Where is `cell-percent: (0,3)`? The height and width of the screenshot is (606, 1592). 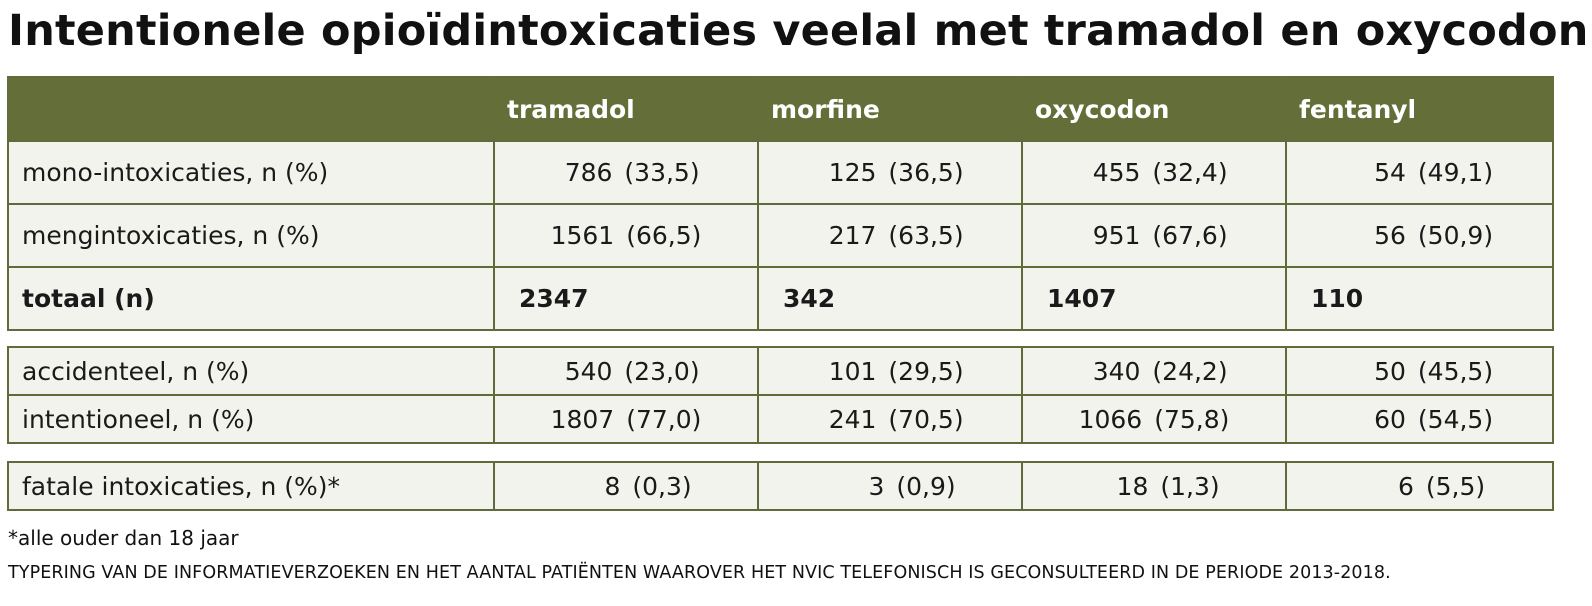 cell-percent: (0,3) is located at coordinates (662, 486).